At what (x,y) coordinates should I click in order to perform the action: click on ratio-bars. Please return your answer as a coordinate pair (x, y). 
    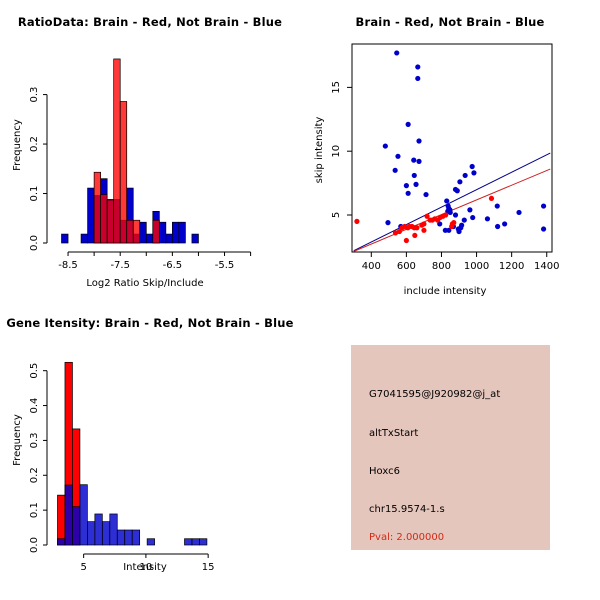
    Looking at the image, I should click on (130, 151).